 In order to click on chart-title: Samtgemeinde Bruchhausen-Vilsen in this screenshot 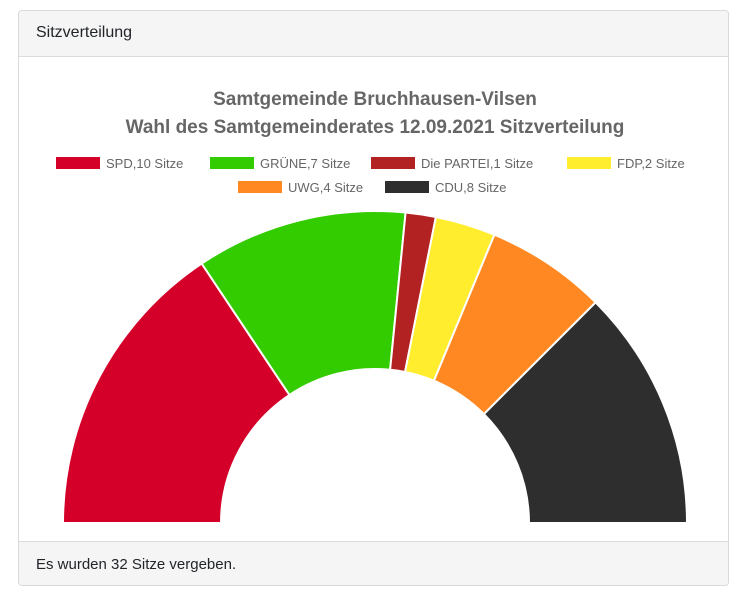, I will do `click(375, 99)`.